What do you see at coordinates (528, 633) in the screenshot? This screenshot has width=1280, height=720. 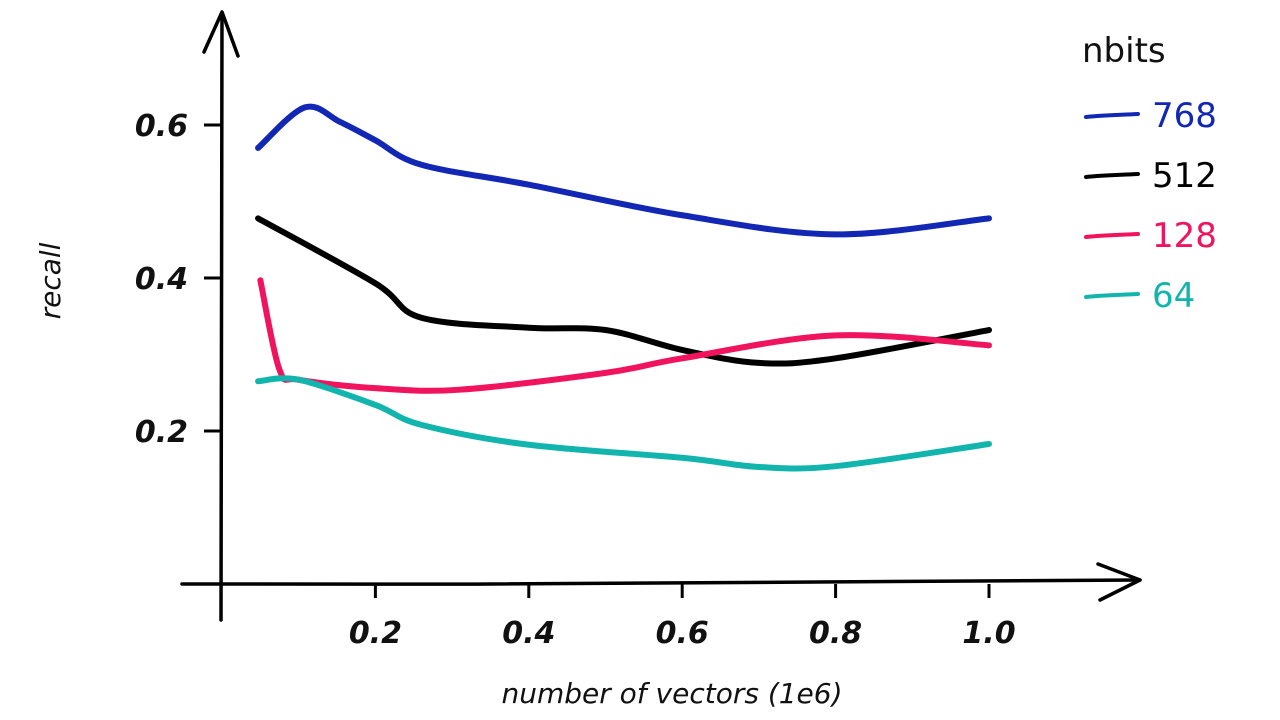 I see `x-tick-label: 0.4` at bounding box center [528, 633].